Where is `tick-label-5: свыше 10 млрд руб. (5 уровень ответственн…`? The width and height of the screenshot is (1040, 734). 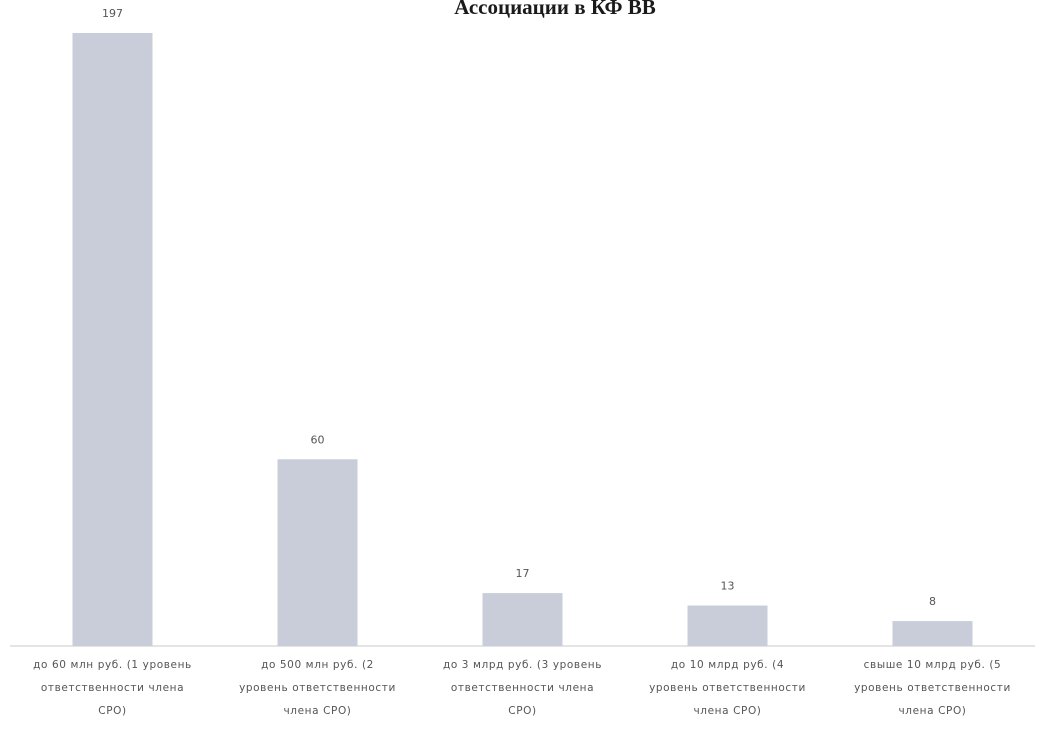 tick-label-5: свыше 10 млрд руб. (5 уровень ответственн… is located at coordinates (932, 688).